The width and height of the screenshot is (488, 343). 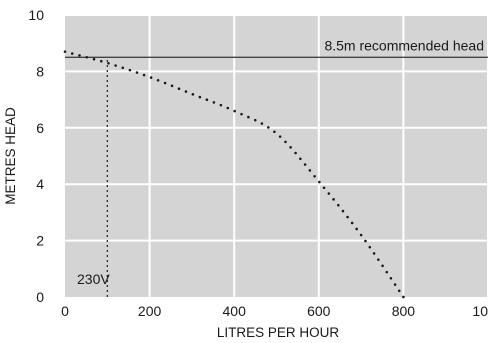 I want to click on voltage-label: 230V, so click(x=93, y=279).